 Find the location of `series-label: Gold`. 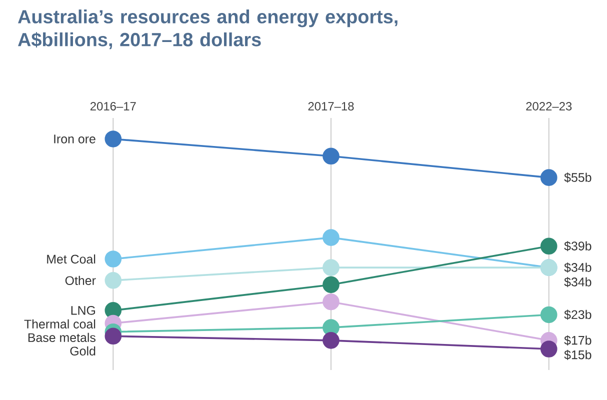

series-label: Gold is located at coordinates (83, 351).